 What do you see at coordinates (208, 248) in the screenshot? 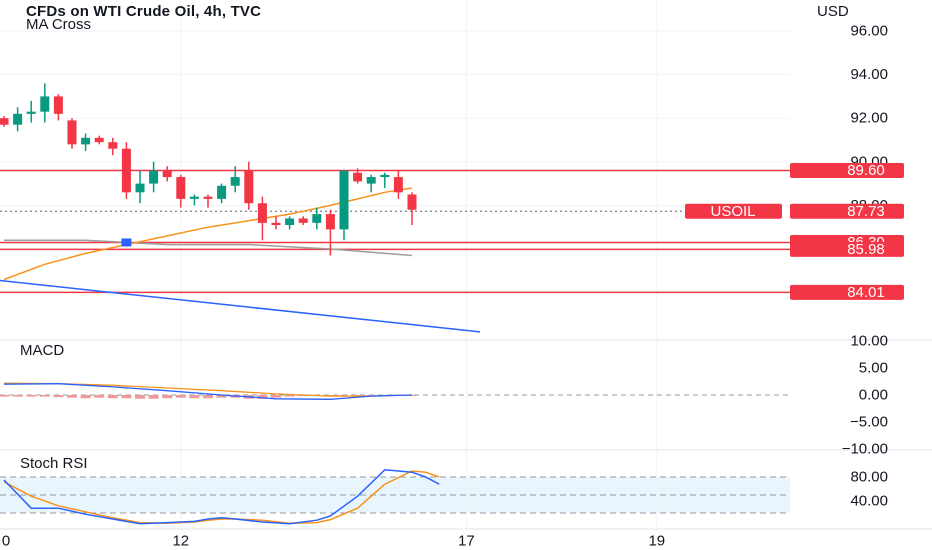
I see `ma-slow-line` at bounding box center [208, 248].